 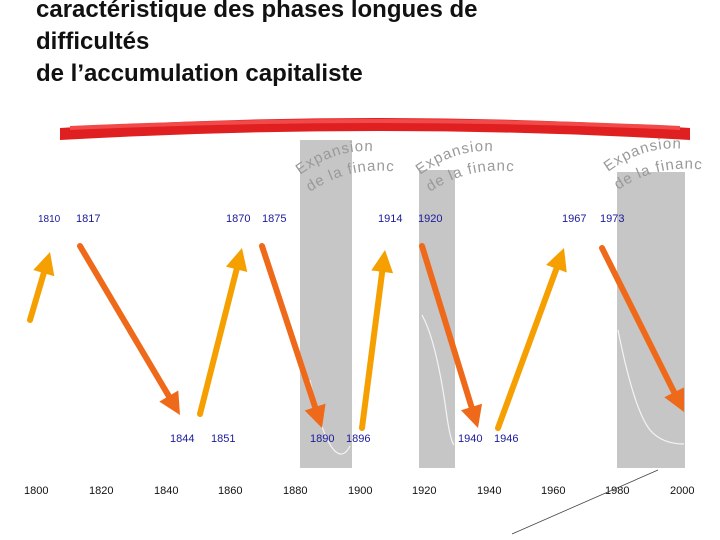 What do you see at coordinates (390, 219) in the screenshot?
I see `peak-year-label: 1914` at bounding box center [390, 219].